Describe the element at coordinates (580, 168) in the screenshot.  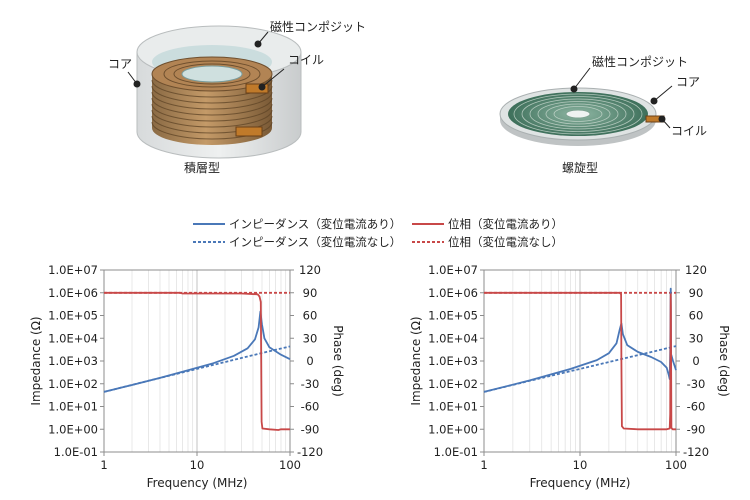
I see `spiral-caption: 螺旋型` at that location.